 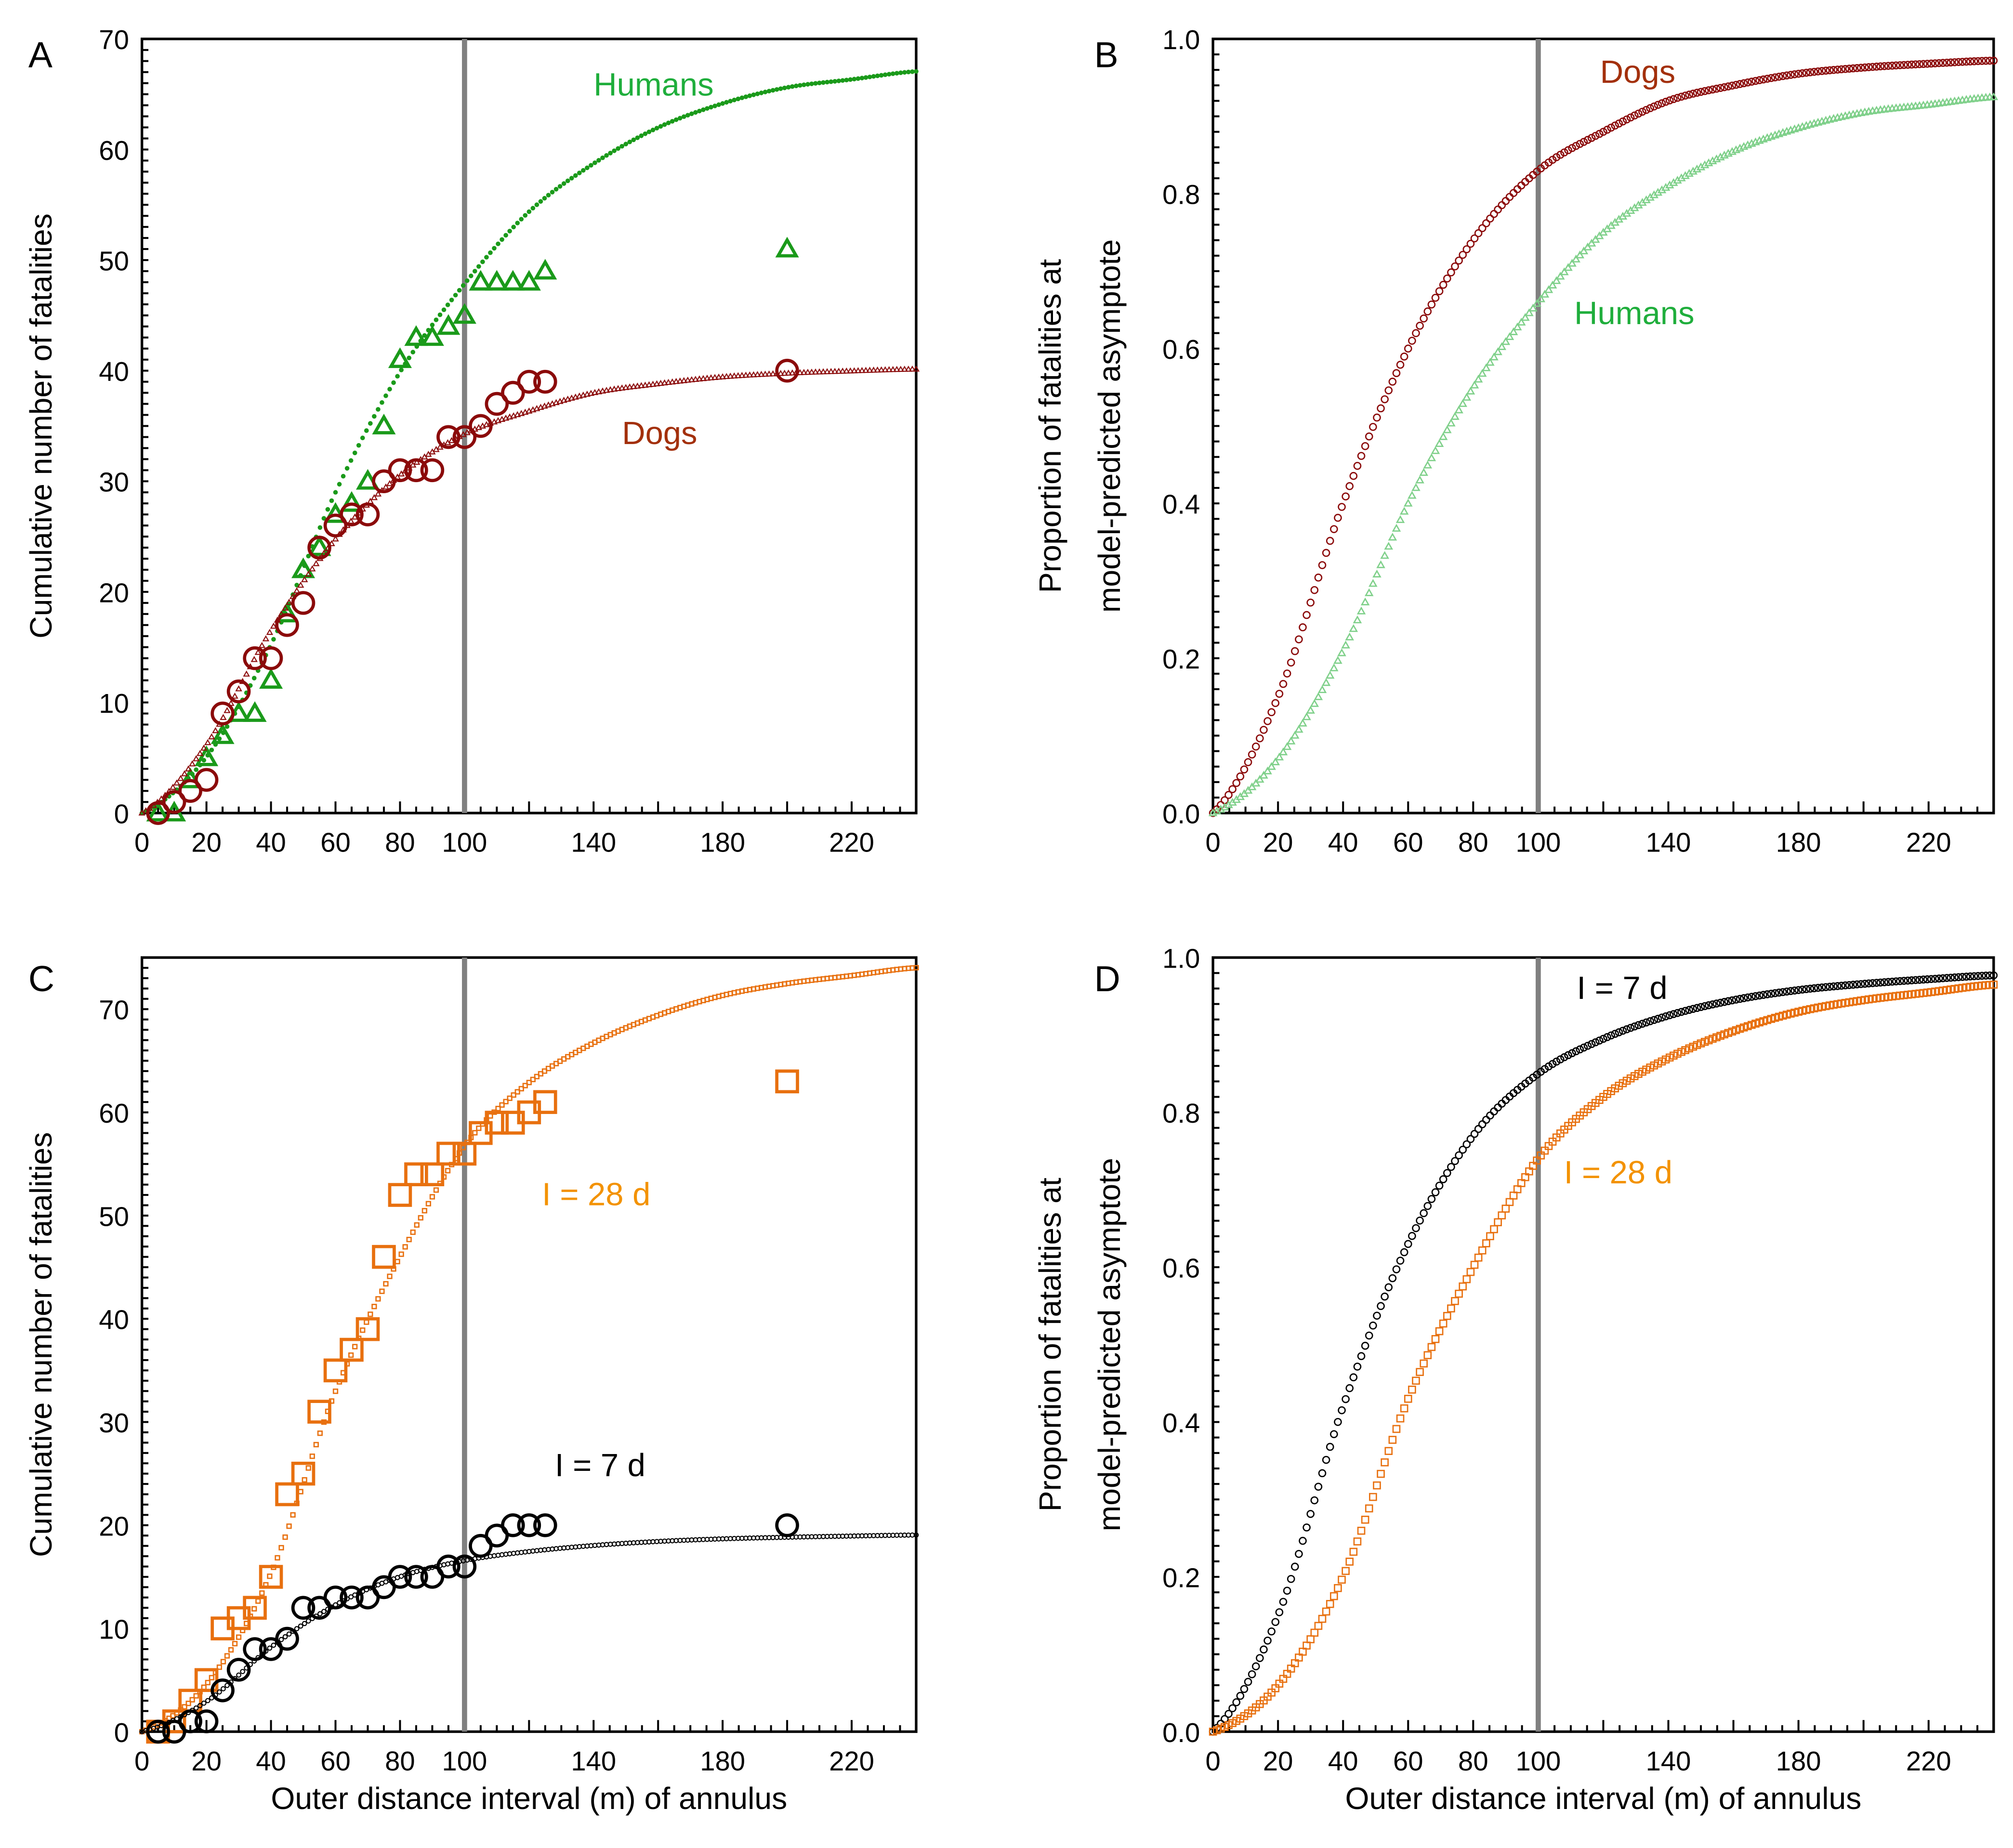 I want to click on annotation-label: Dogs, so click(x=1637, y=72).